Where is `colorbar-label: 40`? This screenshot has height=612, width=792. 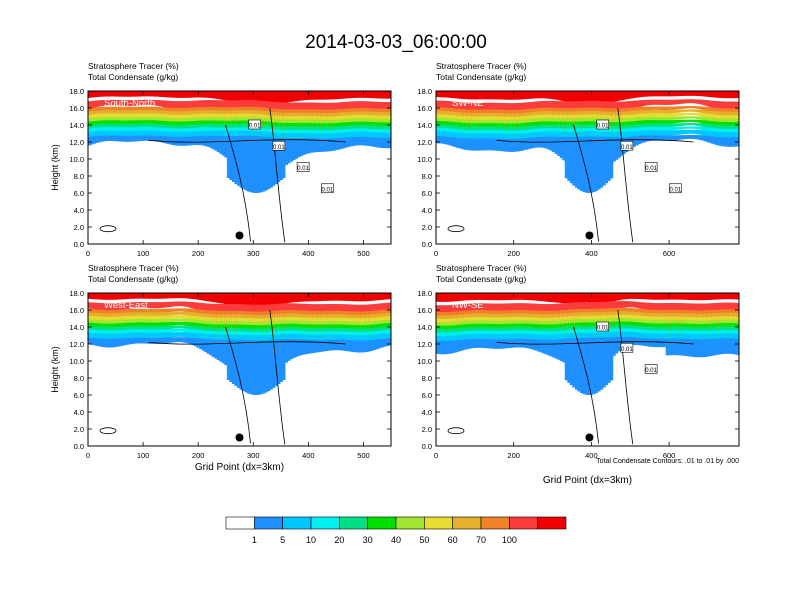 colorbar-label: 40 is located at coordinates (396, 540).